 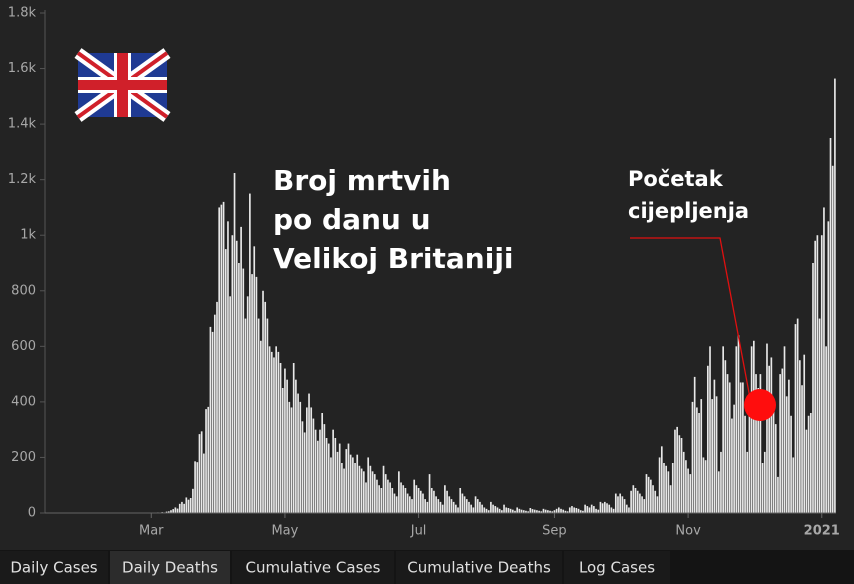 I want to click on annotation-pointer, so click(x=690, y=318).